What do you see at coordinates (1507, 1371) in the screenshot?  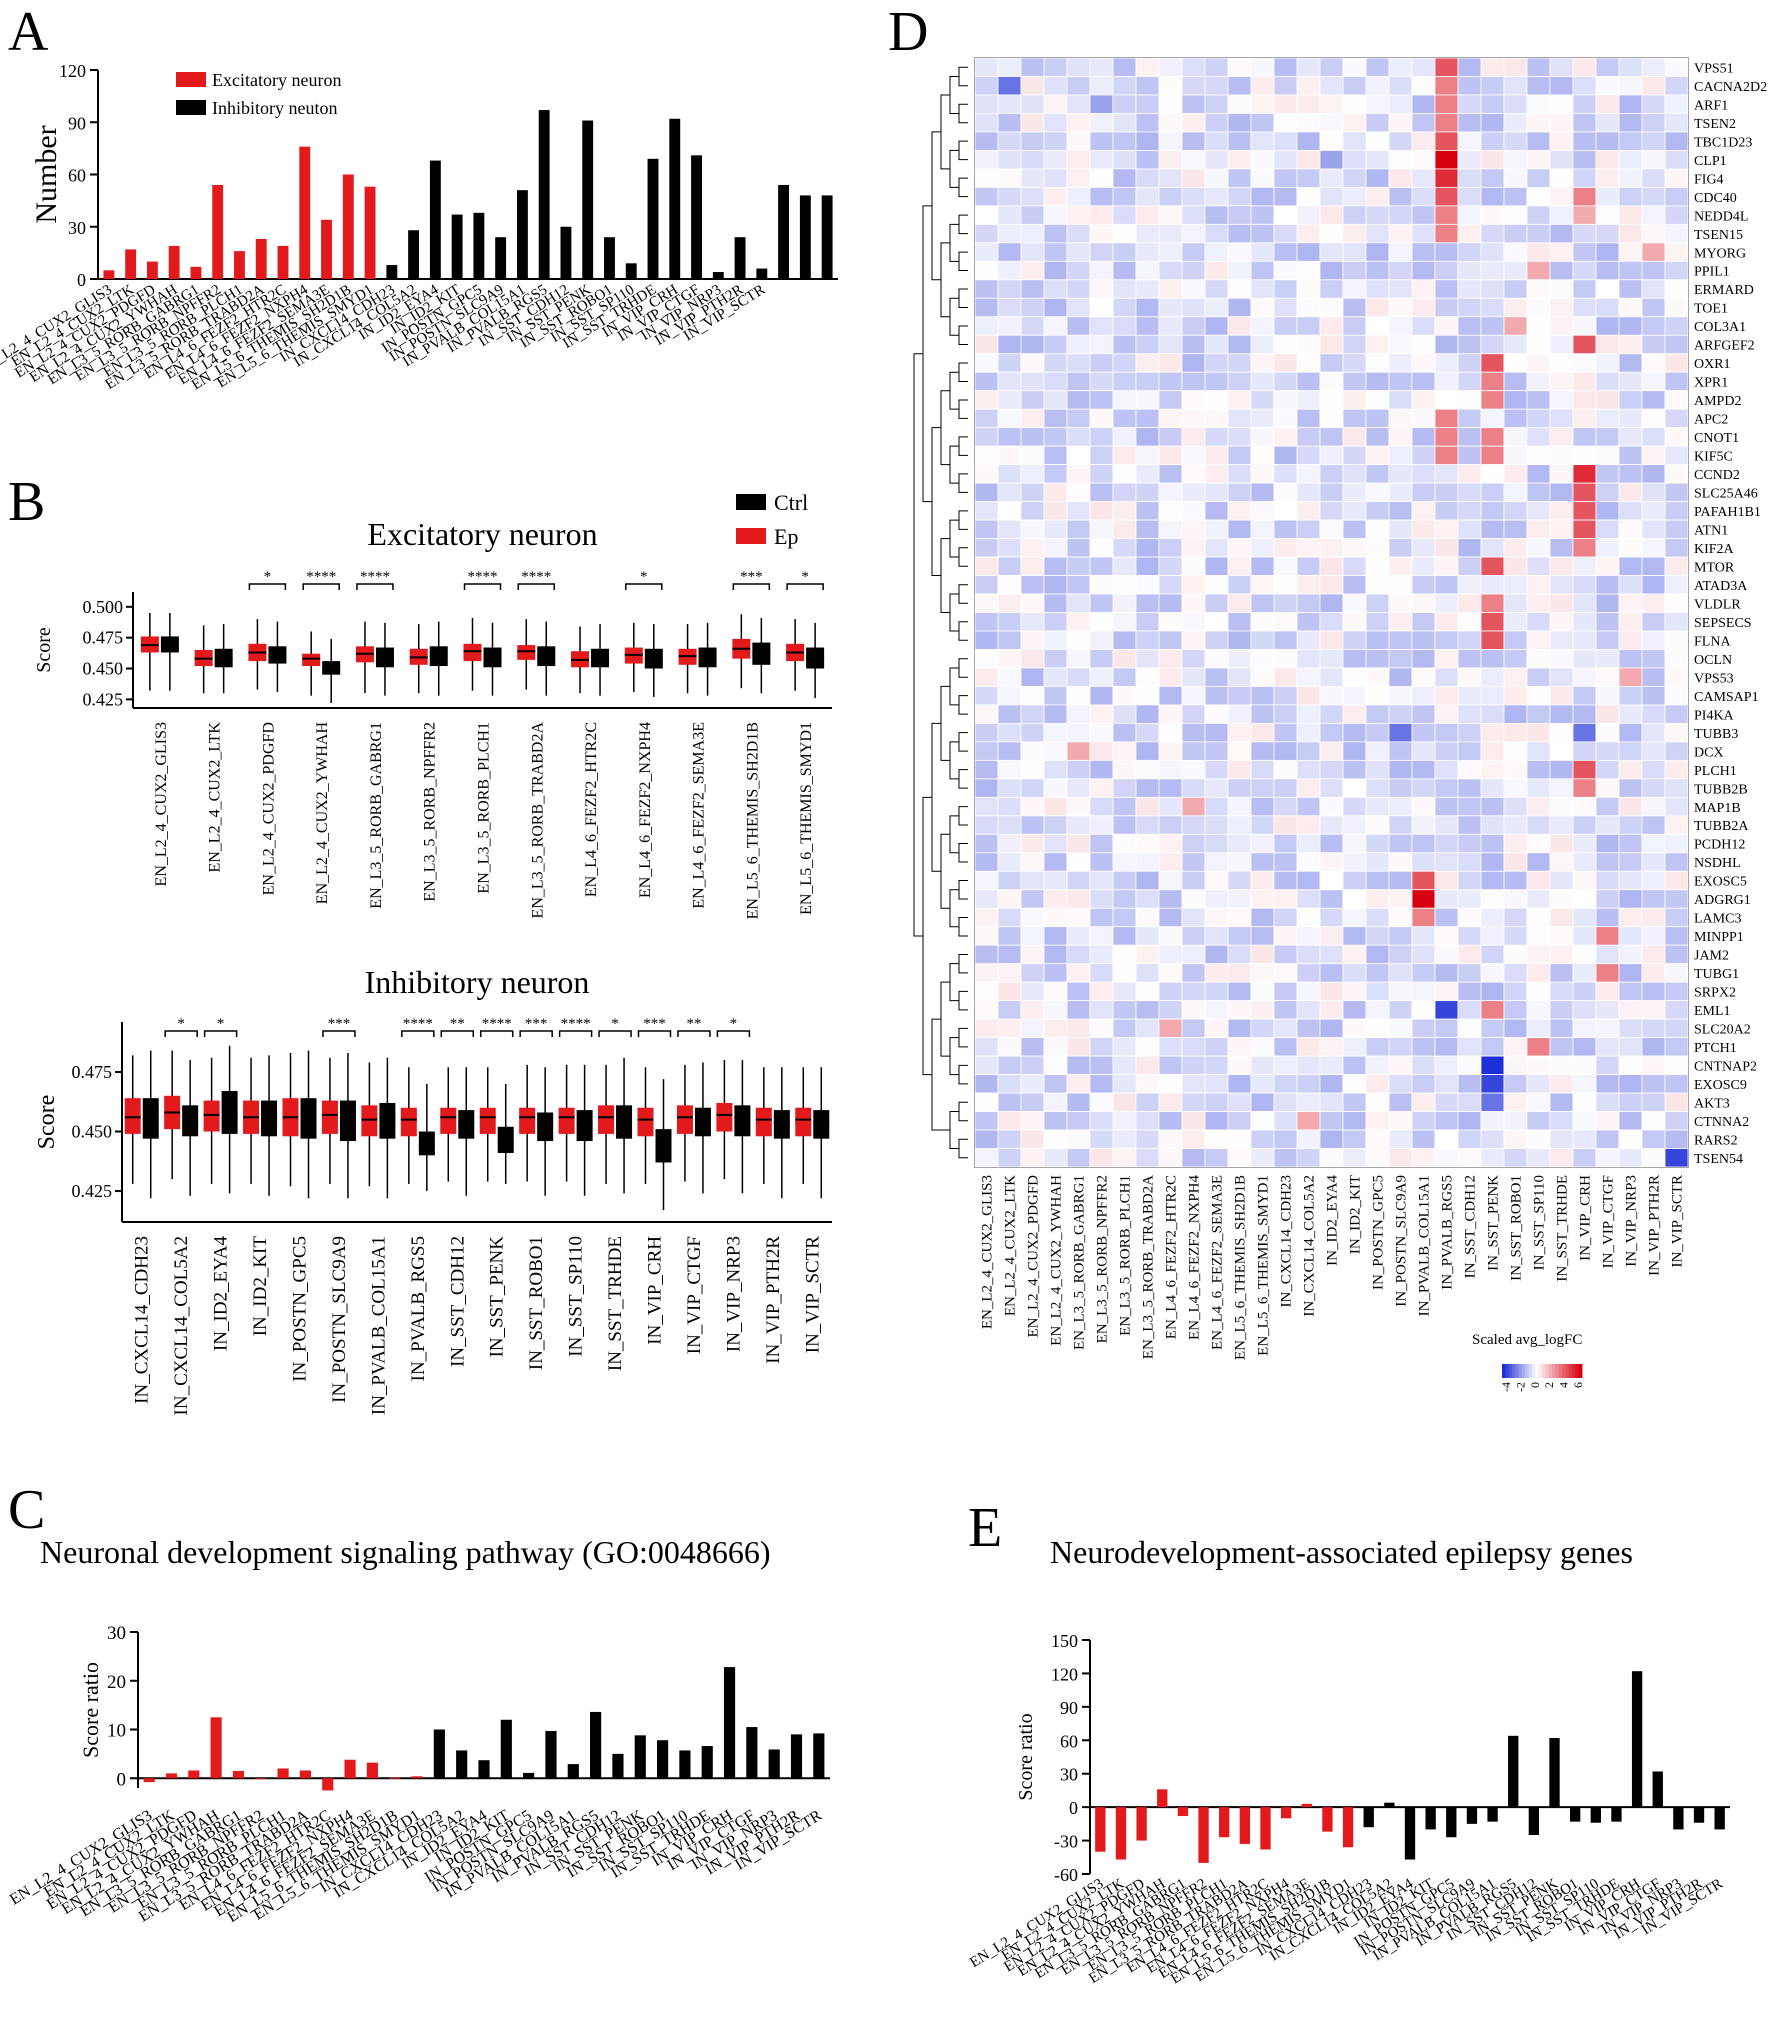 I see `heatmap-legend-swatch` at bounding box center [1507, 1371].